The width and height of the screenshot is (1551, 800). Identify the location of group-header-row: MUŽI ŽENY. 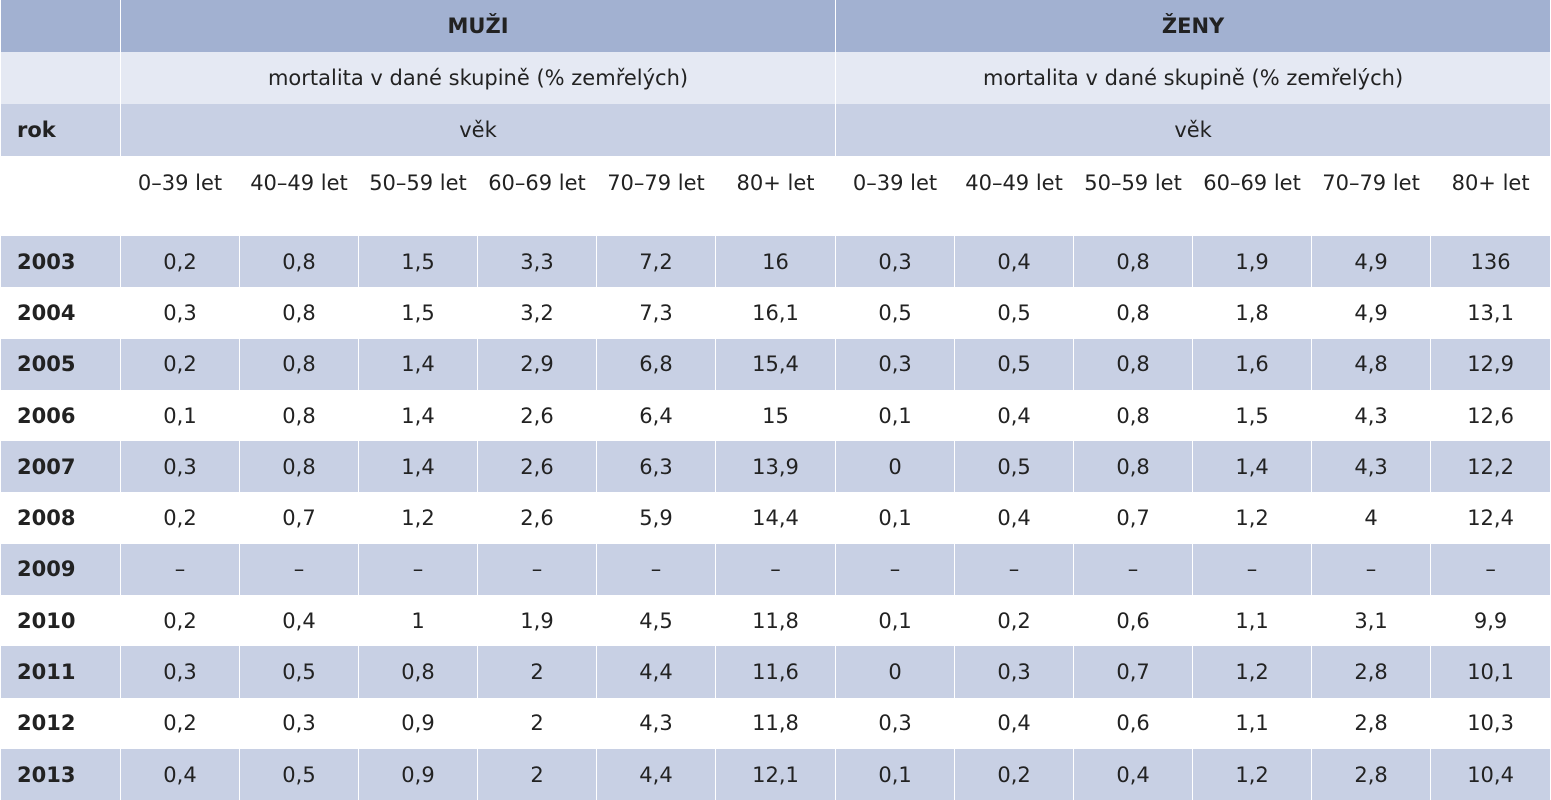
(775, 26).